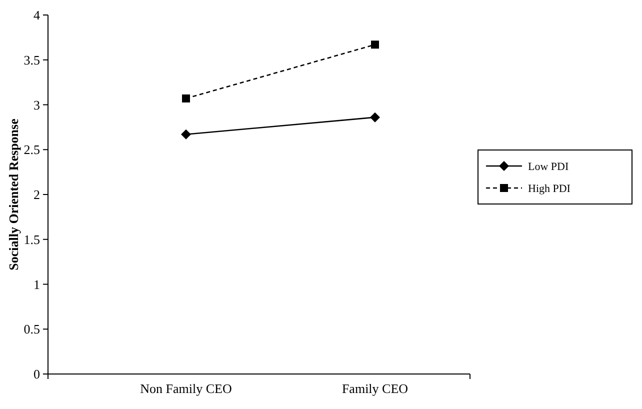 This screenshot has width=642, height=409. Describe the element at coordinates (37, 284) in the screenshot. I see `y-tick-label: 1` at that location.